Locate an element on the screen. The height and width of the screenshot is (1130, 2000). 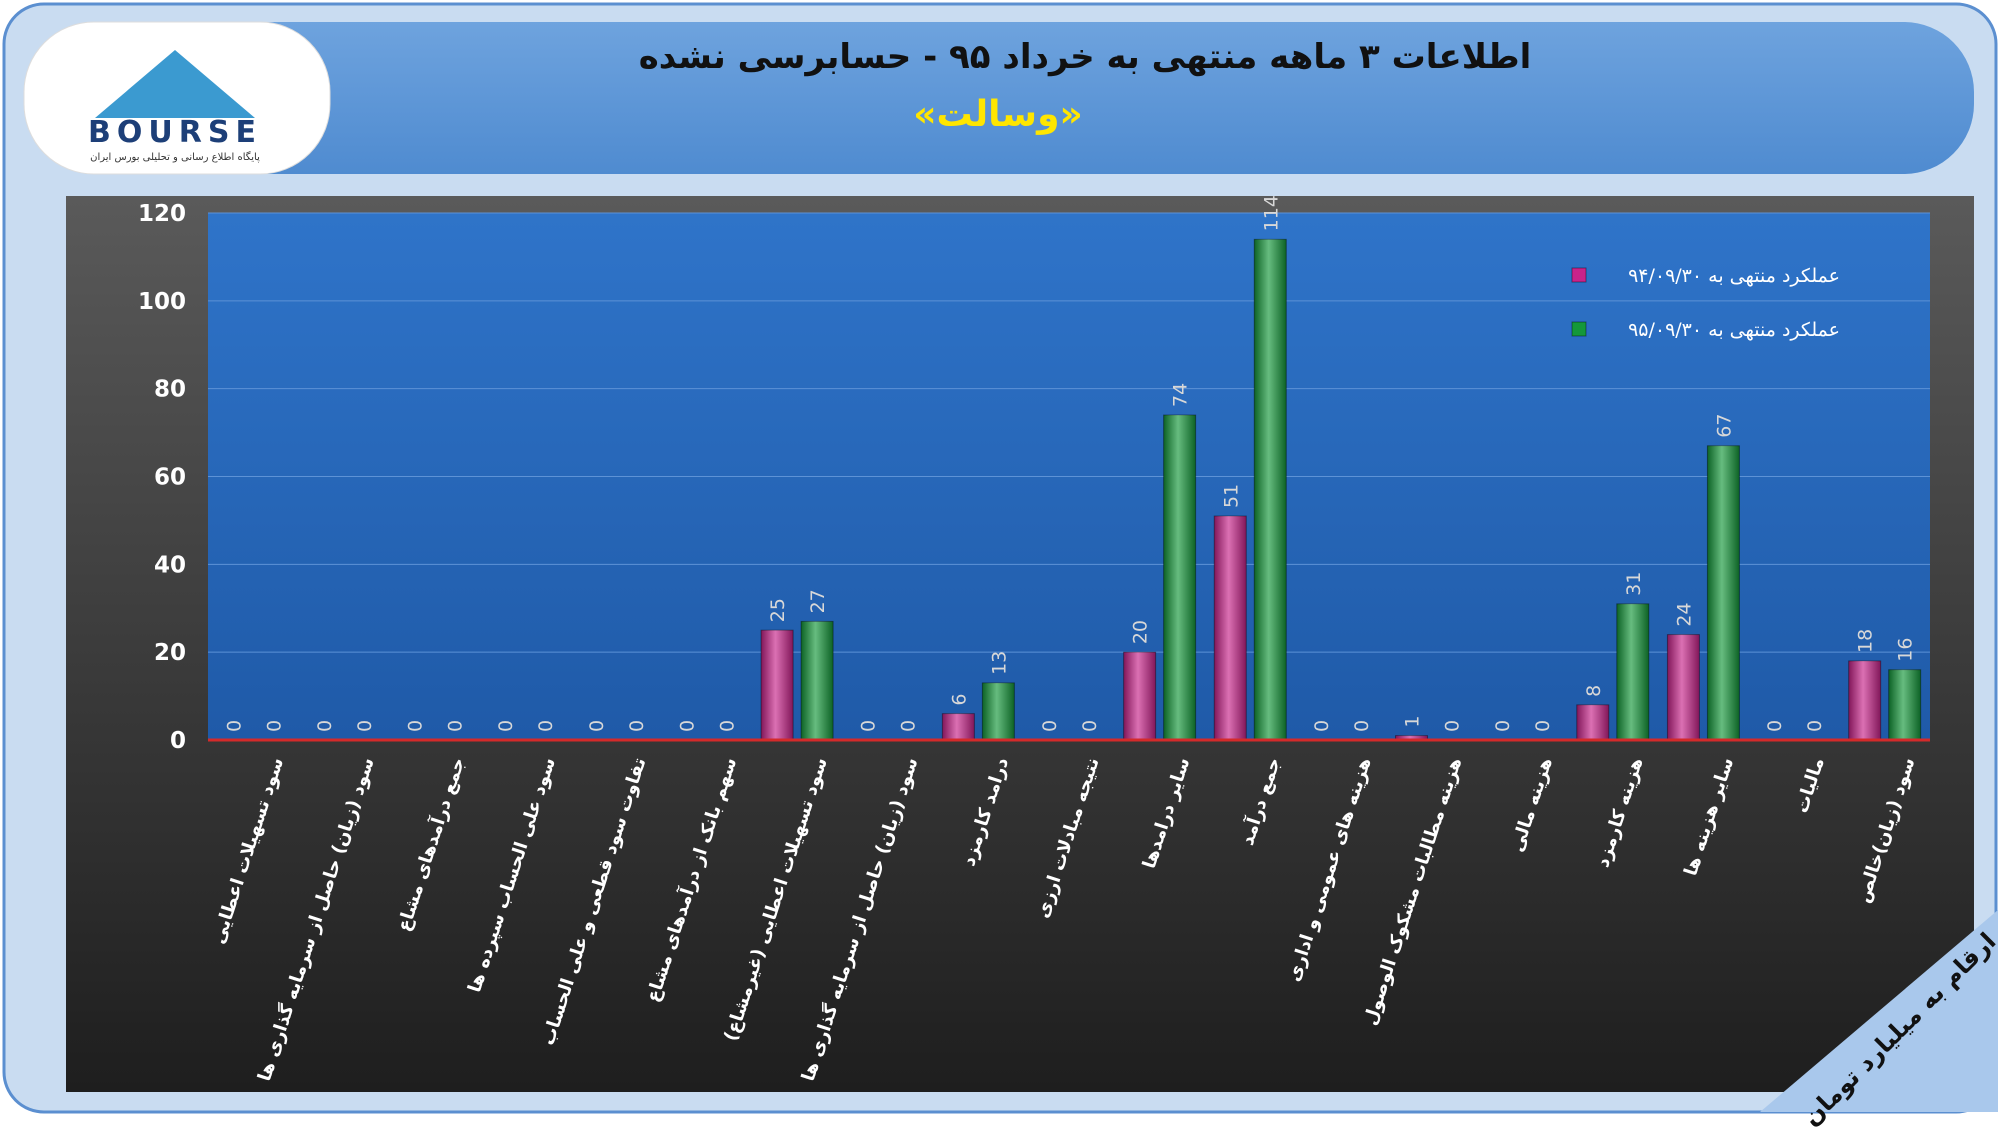
value-label: 16 is located at coordinates (1906, 650).